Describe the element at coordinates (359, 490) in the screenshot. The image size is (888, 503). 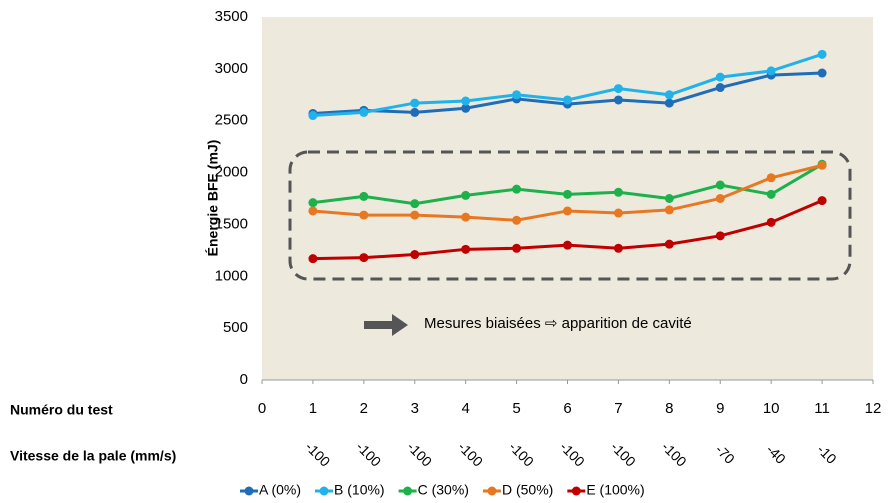
I see `legend-label: B (10%)` at that location.